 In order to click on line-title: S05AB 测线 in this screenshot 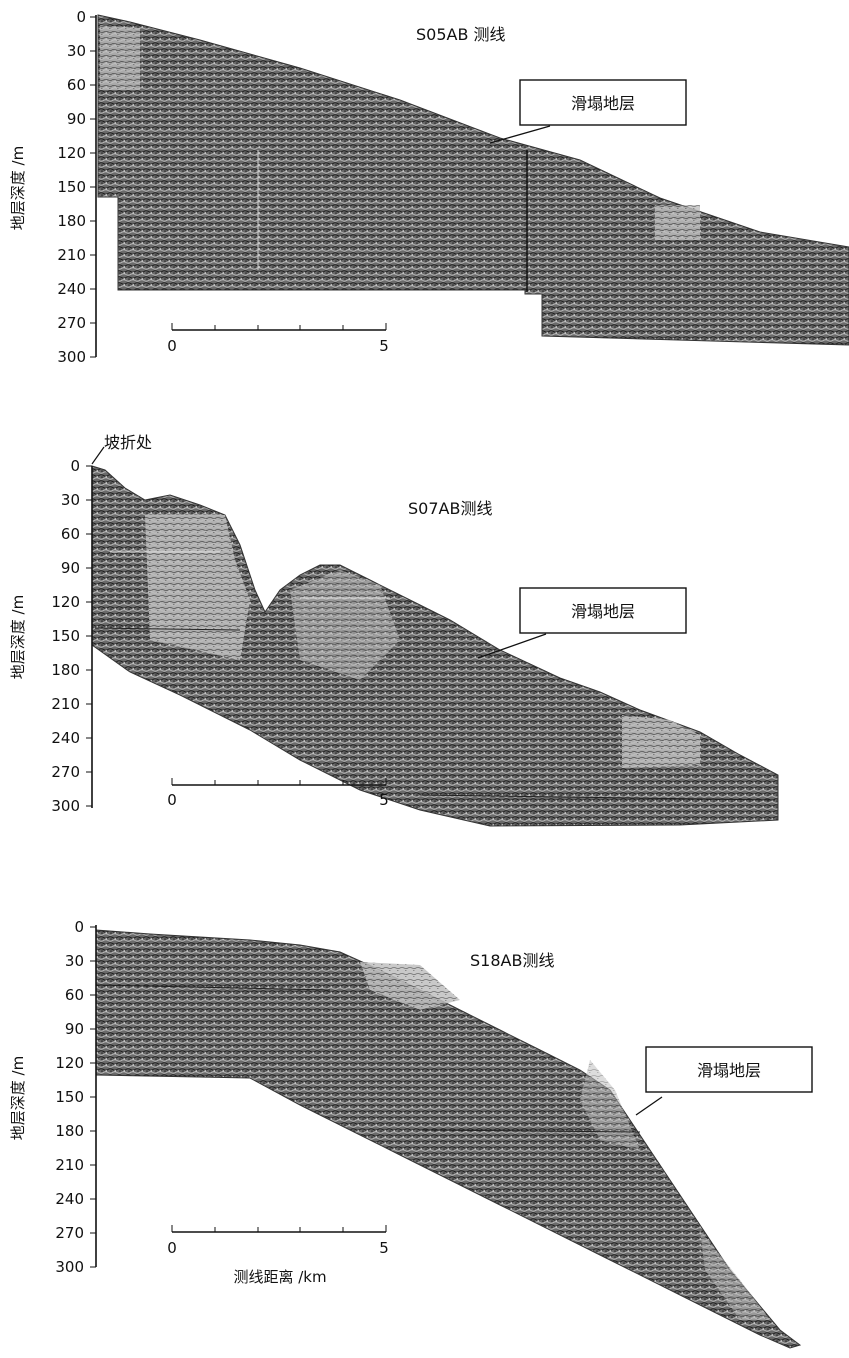, I will do `click(461, 34)`.